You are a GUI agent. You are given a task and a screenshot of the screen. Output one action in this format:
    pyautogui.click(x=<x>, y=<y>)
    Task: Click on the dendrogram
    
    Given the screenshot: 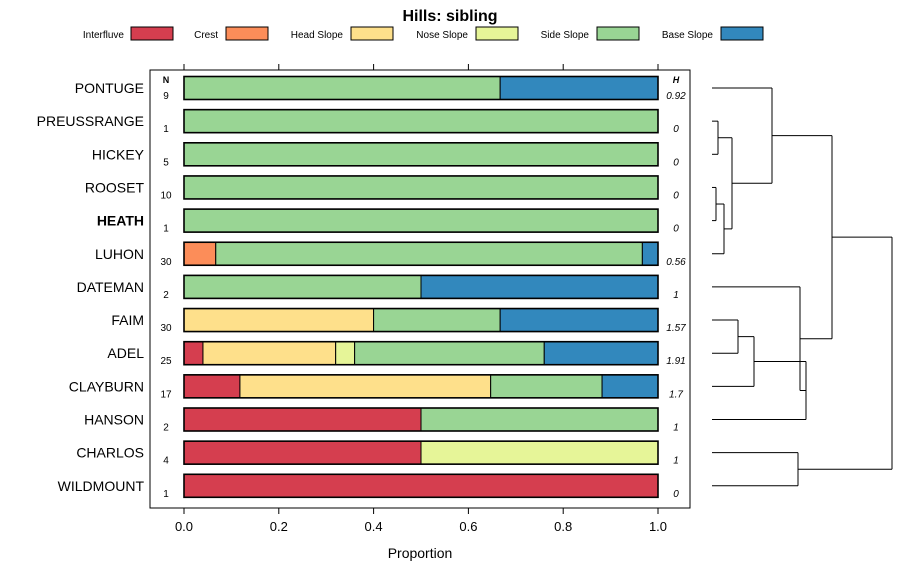 What is the action you would take?
    pyautogui.click(x=802, y=287)
    